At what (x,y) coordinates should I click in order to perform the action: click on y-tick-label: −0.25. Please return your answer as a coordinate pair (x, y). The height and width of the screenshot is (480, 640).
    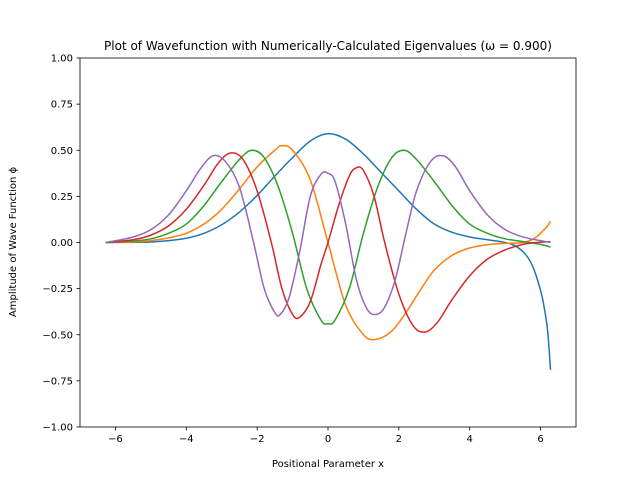
    Looking at the image, I should click on (57, 289).